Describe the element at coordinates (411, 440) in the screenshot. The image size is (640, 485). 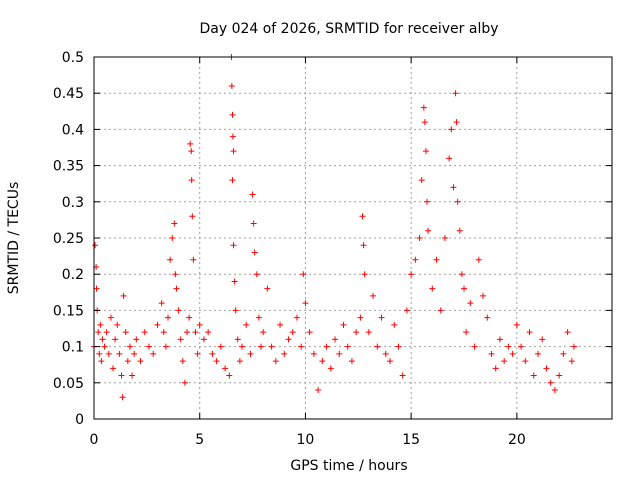
I see `x-tick-label: 15` at that location.